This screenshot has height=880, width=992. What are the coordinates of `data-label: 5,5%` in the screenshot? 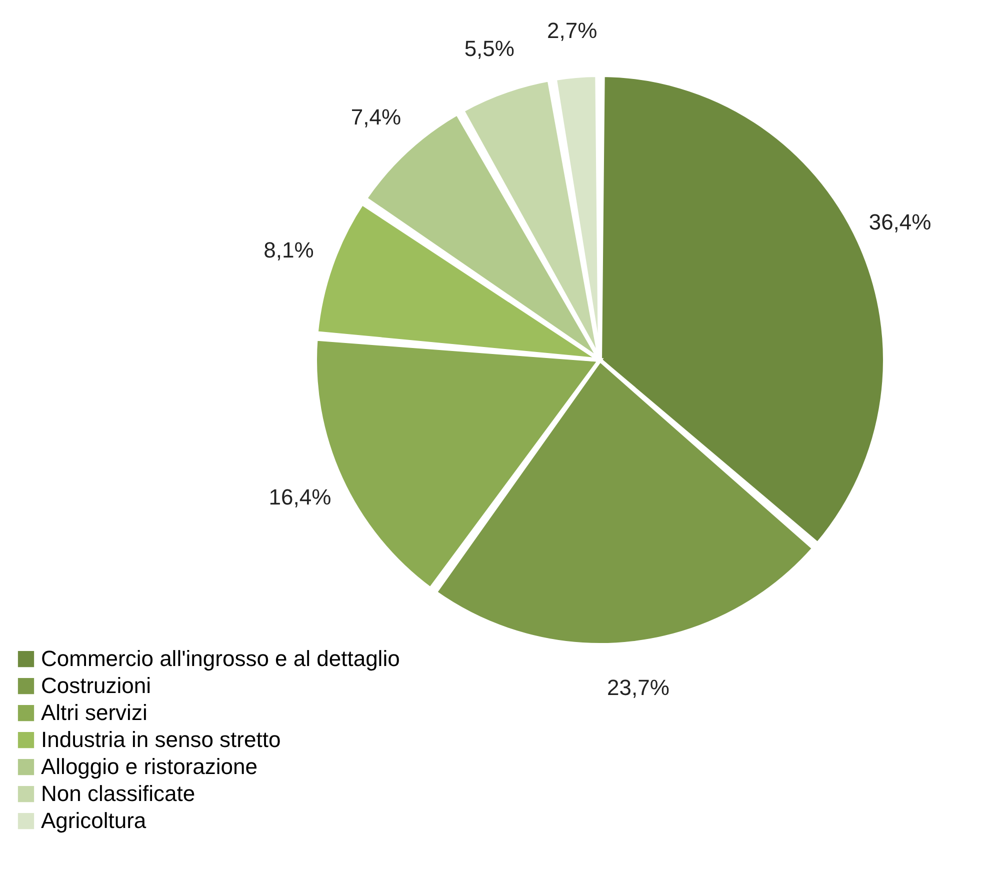 It's located at (489, 49).